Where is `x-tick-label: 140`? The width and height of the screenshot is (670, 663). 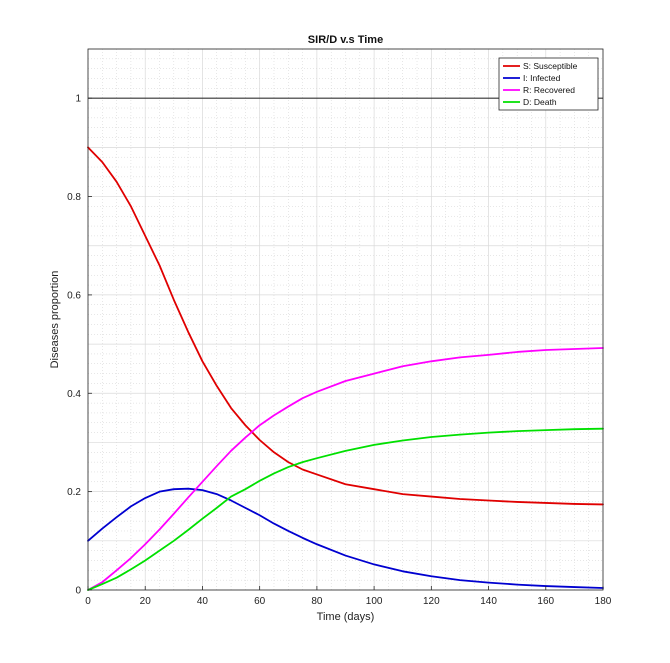
x-tick-label: 140 is located at coordinates (488, 601).